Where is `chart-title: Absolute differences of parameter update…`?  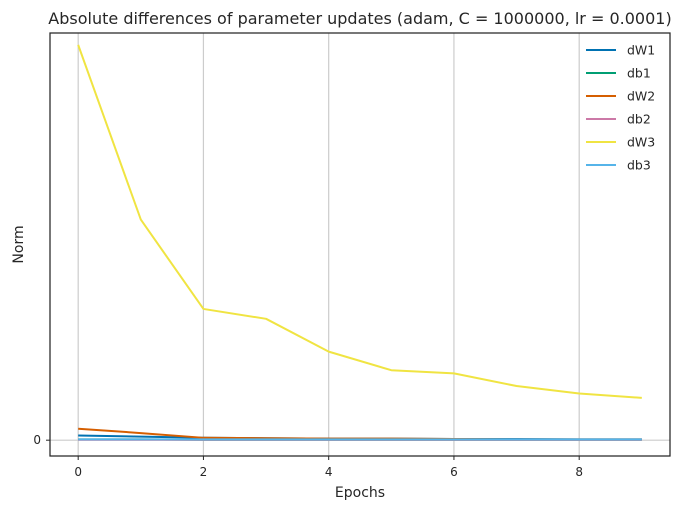
chart-title: Absolute differences of parameter update… is located at coordinates (359, 18).